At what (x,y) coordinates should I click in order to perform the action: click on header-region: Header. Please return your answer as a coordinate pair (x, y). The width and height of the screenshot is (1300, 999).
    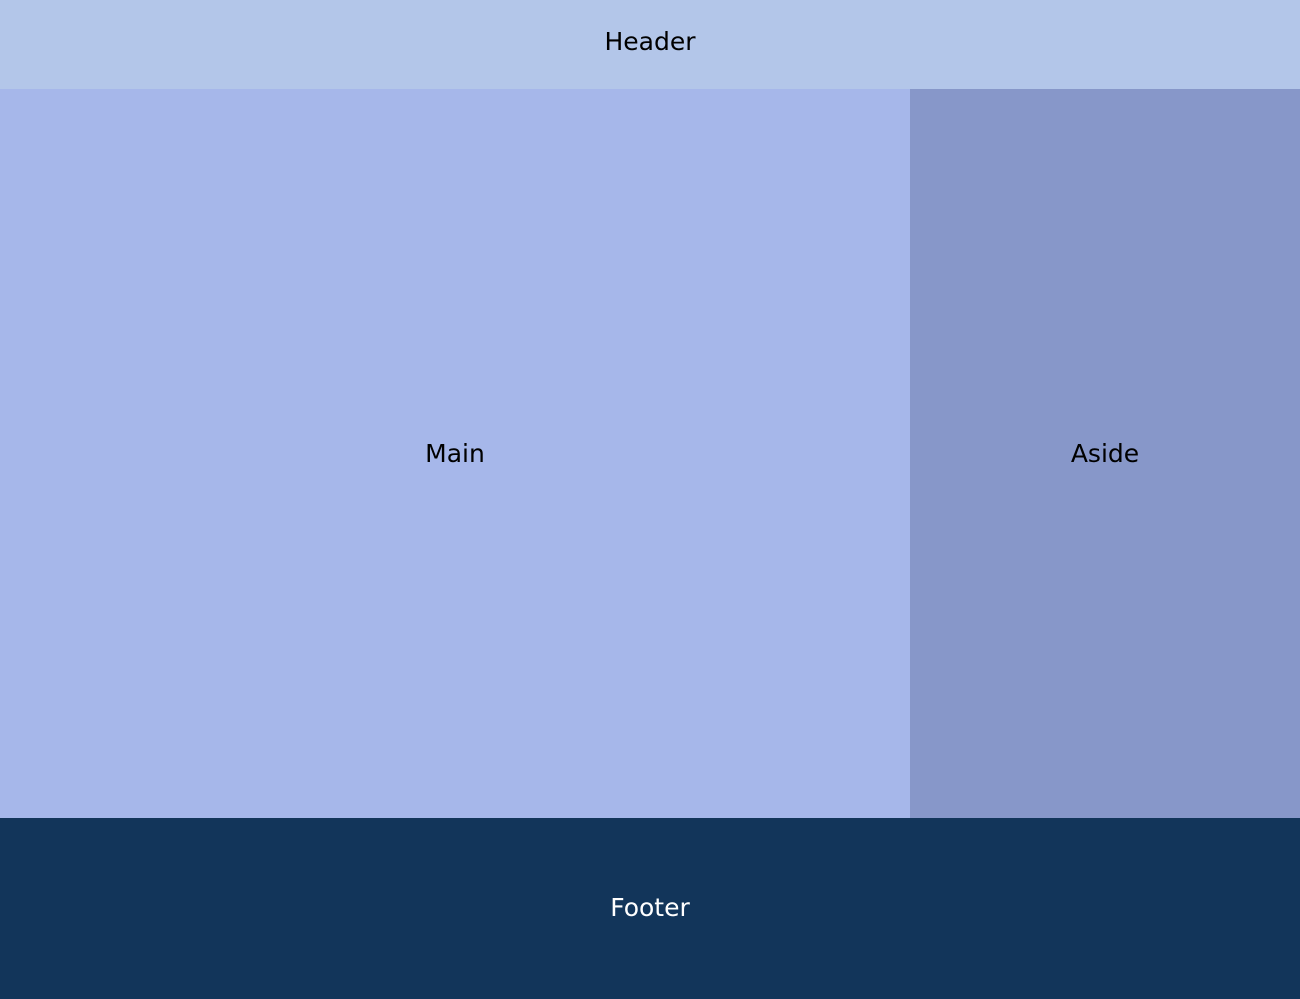
    Looking at the image, I should click on (650, 44).